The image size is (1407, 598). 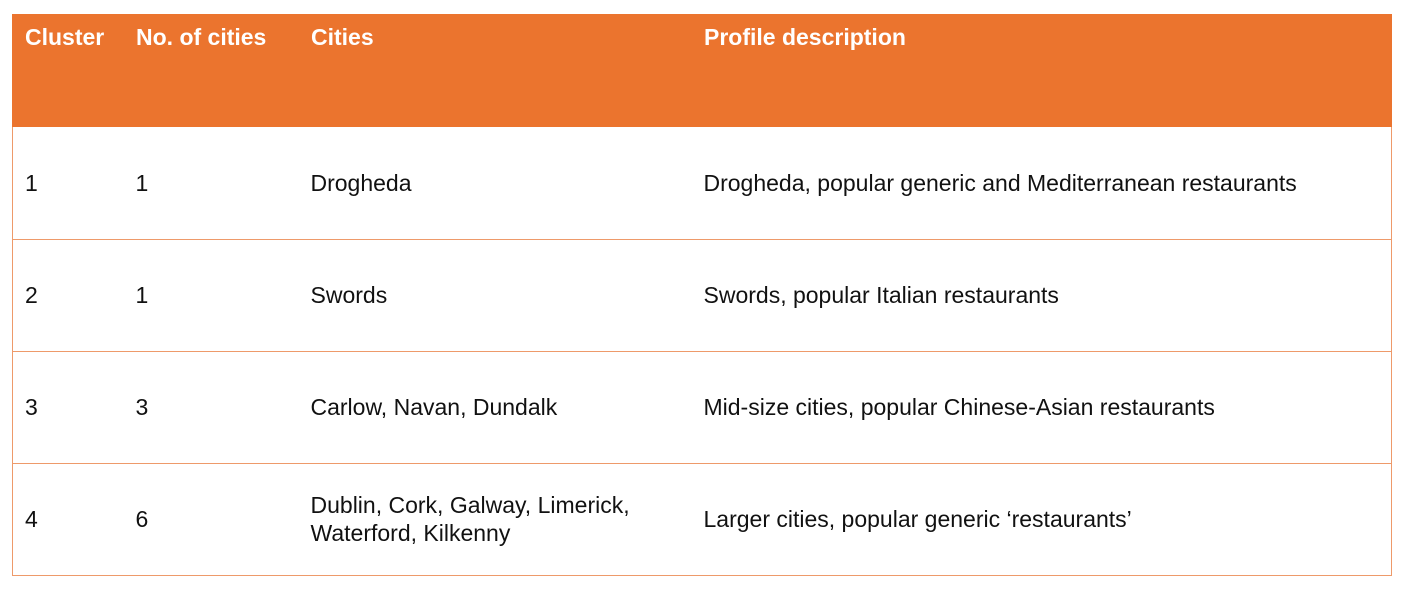 I want to click on header-cities: Cities, so click(x=495, y=70).